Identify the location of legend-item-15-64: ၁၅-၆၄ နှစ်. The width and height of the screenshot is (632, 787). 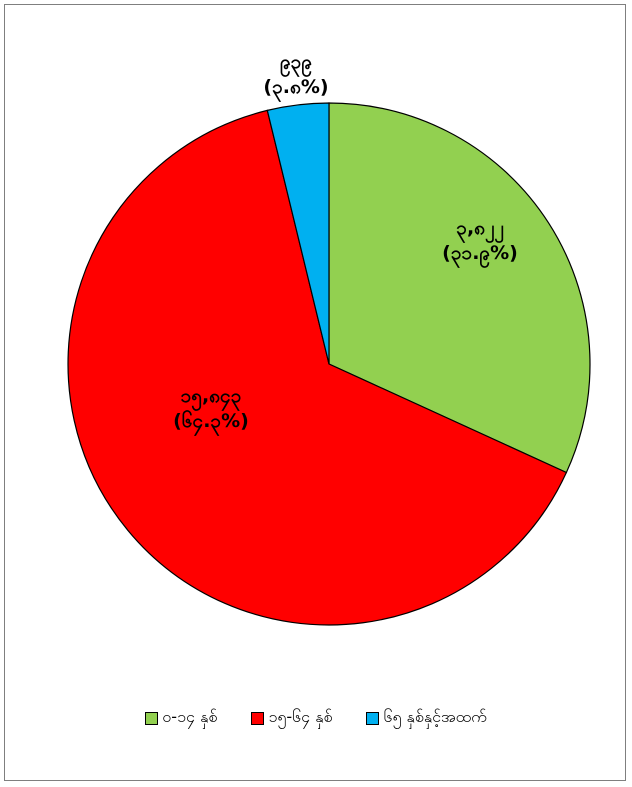
(291, 718).